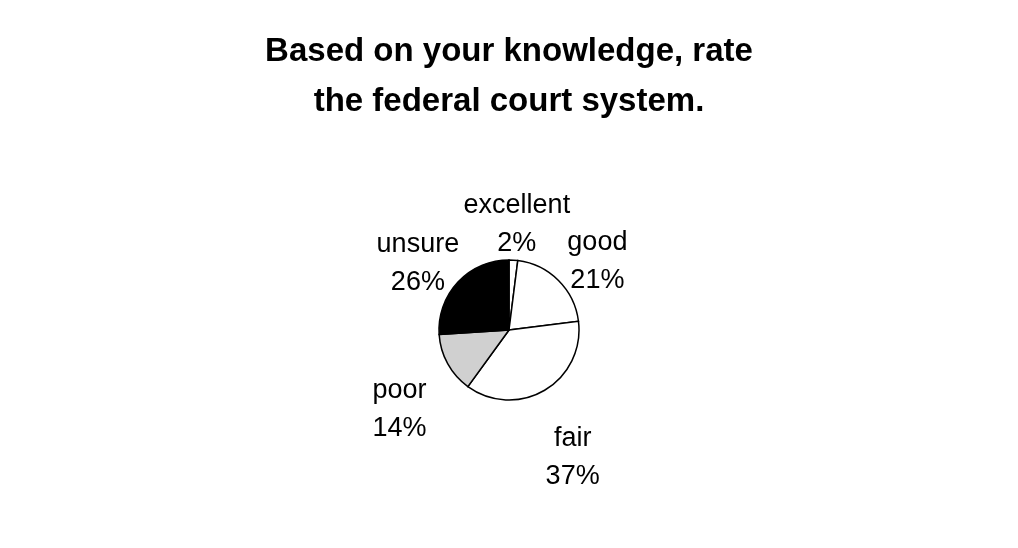 This screenshot has width=1018, height=548. Describe the element at coordinates (597, 278) in the screenshot. I see `data-label: 21%` at that location.